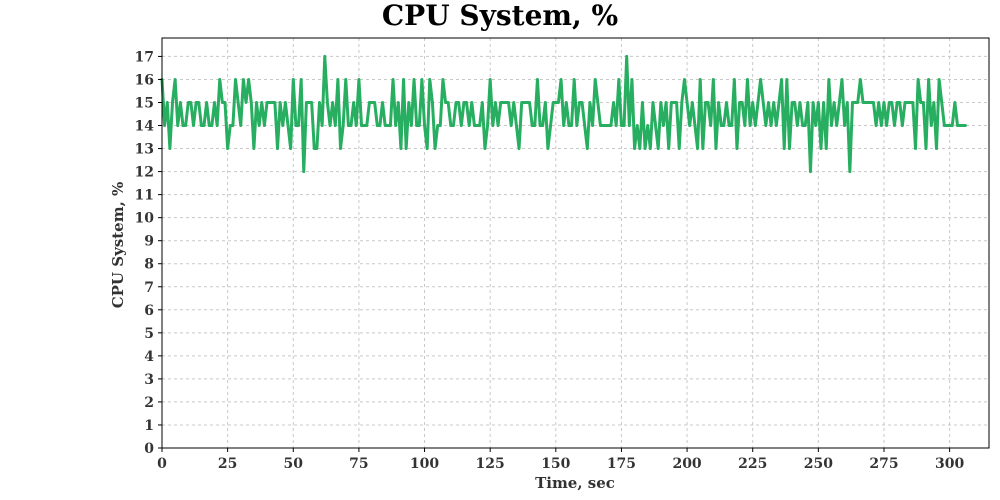  I want to click on x-tick-label: 275, so click(883, 464).